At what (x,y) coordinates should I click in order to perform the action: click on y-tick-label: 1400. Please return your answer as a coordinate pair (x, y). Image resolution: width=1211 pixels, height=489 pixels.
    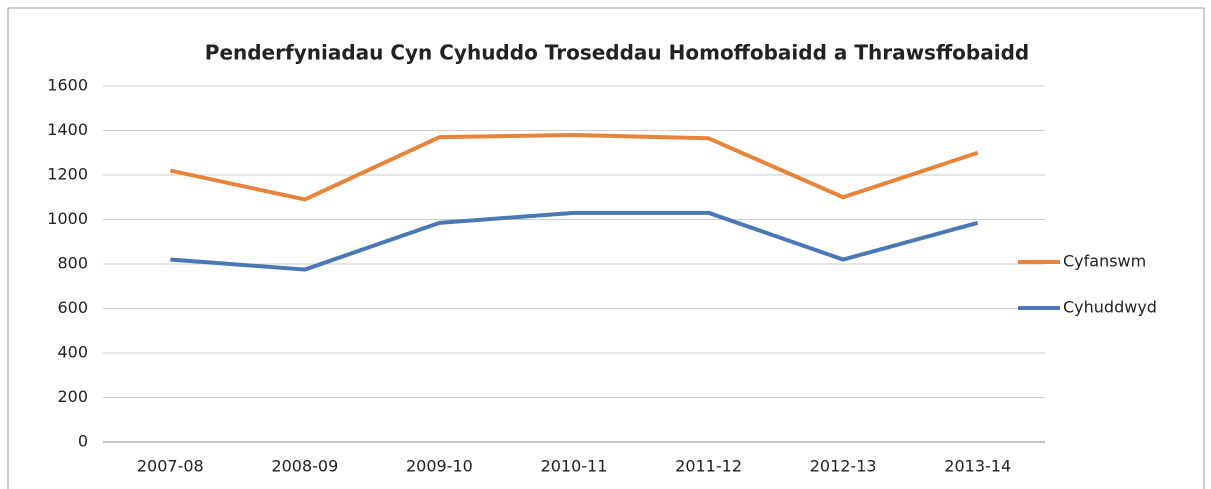
    Looking at the image, I should click on (67, 129).